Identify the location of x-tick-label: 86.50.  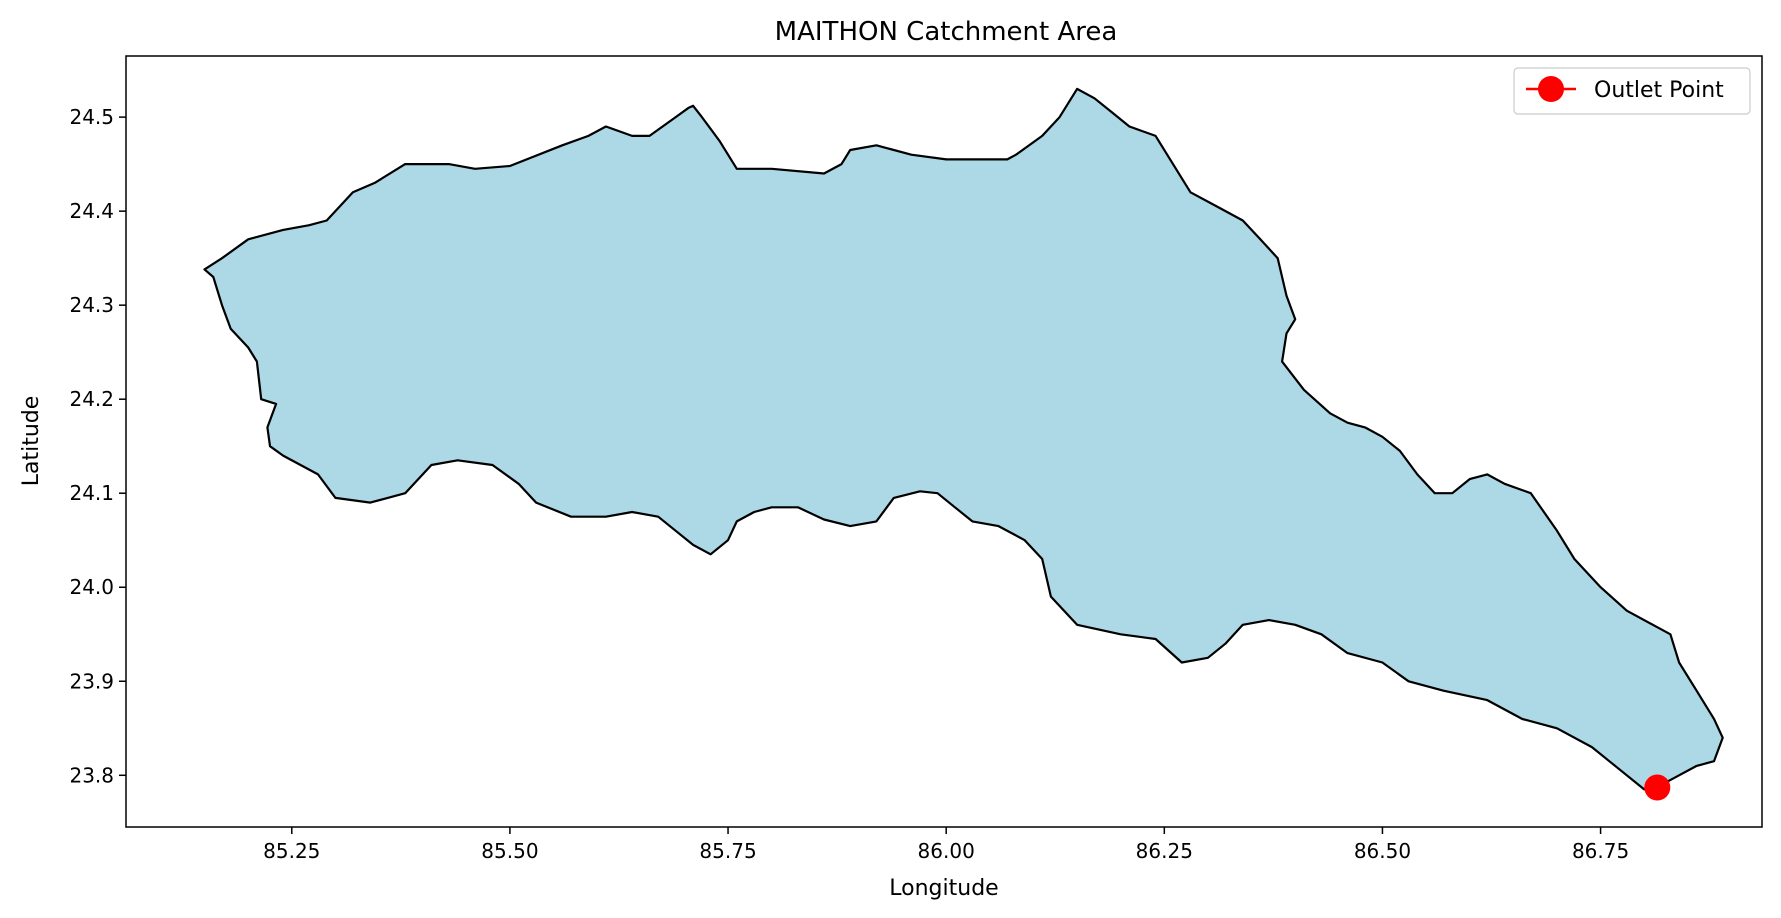
(1382, 851).